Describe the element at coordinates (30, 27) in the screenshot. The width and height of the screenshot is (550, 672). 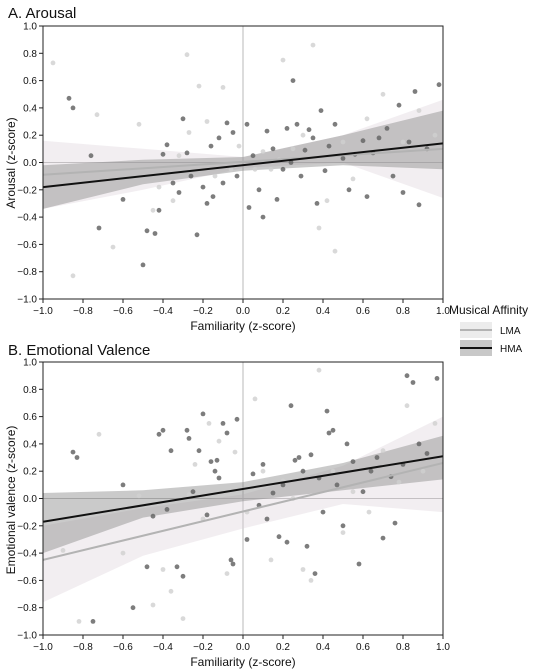
I see `y-tick-label: 1.0` at that location.